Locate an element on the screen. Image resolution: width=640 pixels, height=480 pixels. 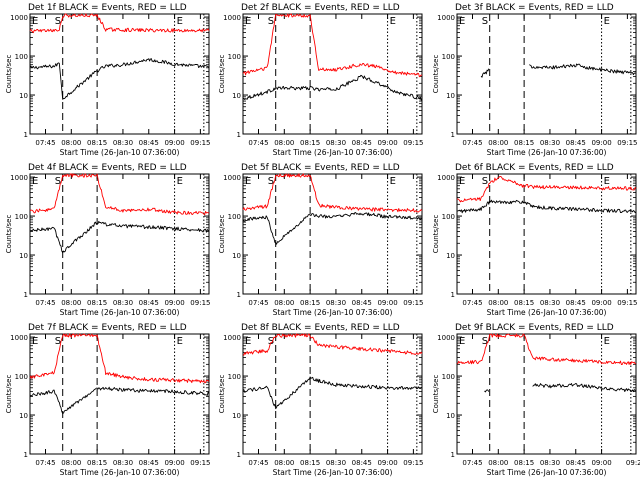
chart-title: Det 5f BLACK = Events, RED = LLD is located at coordinates (320, 168).